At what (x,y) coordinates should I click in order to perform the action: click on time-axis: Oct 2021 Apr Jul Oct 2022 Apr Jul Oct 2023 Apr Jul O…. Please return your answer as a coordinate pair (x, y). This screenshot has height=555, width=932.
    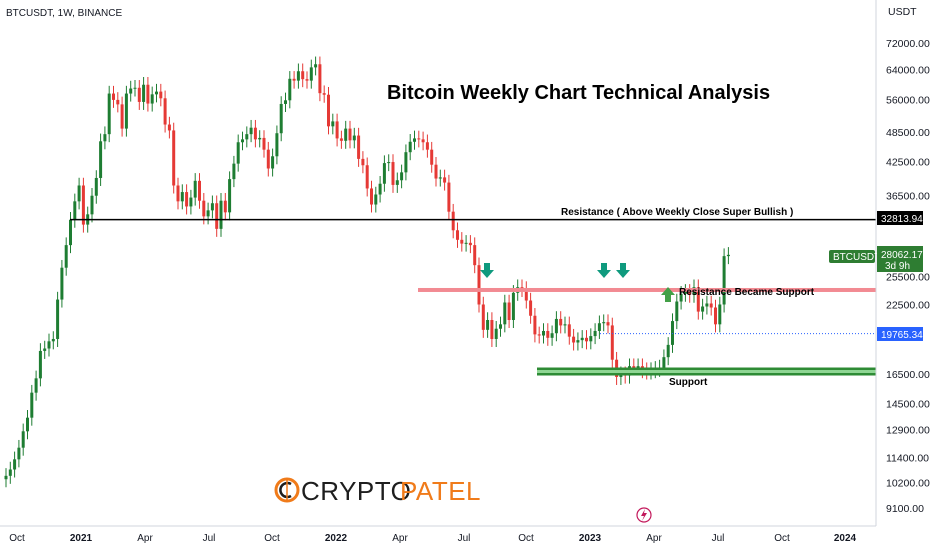
    Looking at the image, I should click on (432, 538).